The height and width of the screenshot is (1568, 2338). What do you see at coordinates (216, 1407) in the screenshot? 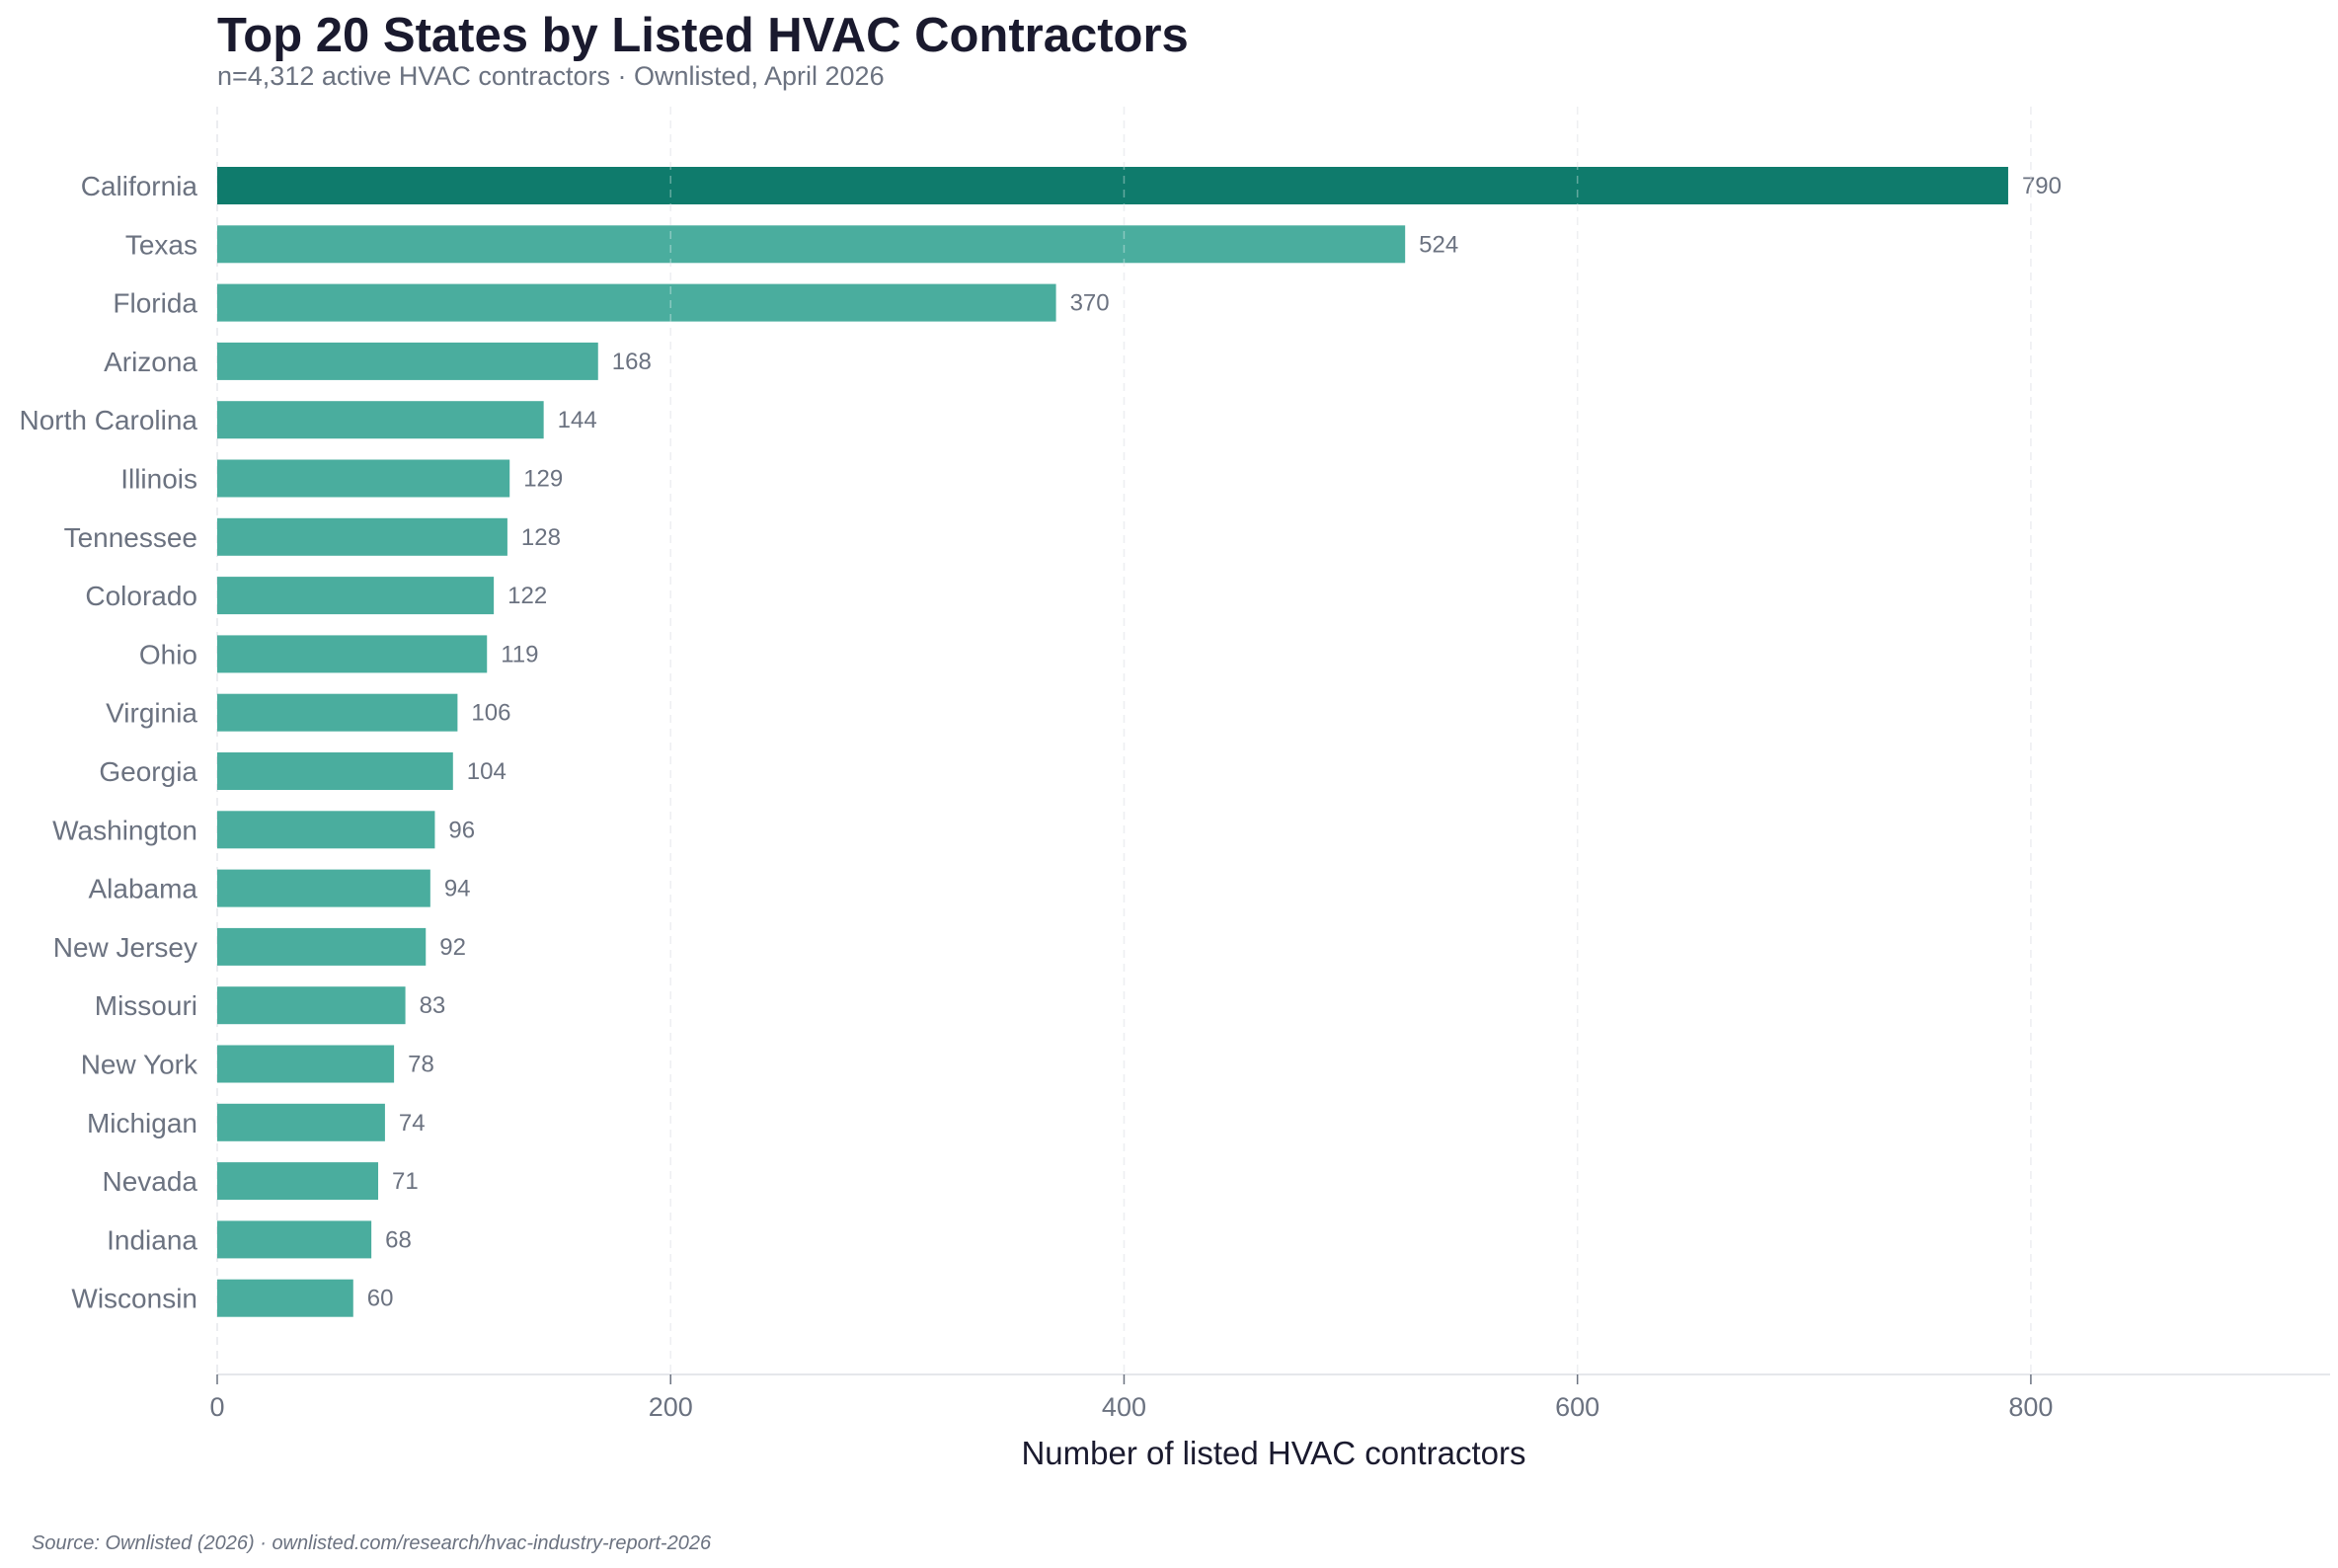
I see `x-tick-label: 0` at bounding box center [216, 1407].